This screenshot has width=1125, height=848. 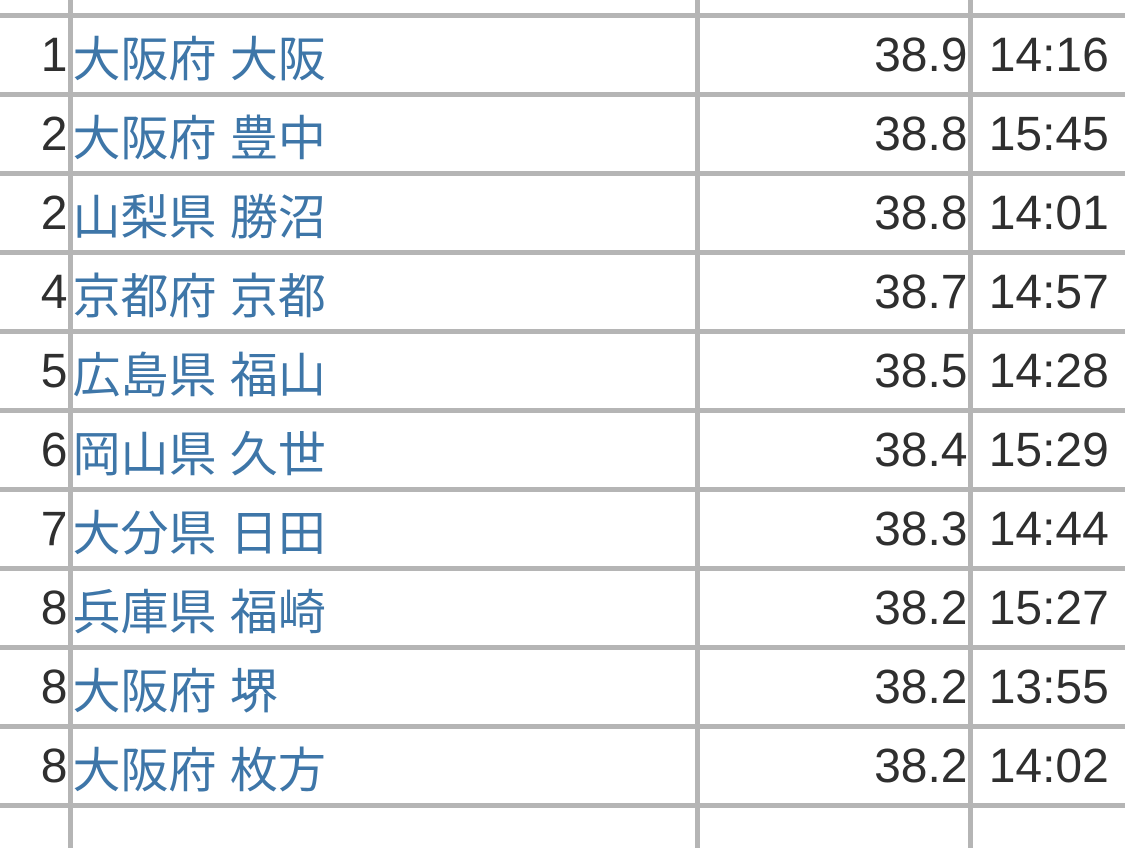 What do you see at coordinates (199, 297) in the screenshot?
I see `location-link: 京都府 京都` at bounding box center [199, 297].